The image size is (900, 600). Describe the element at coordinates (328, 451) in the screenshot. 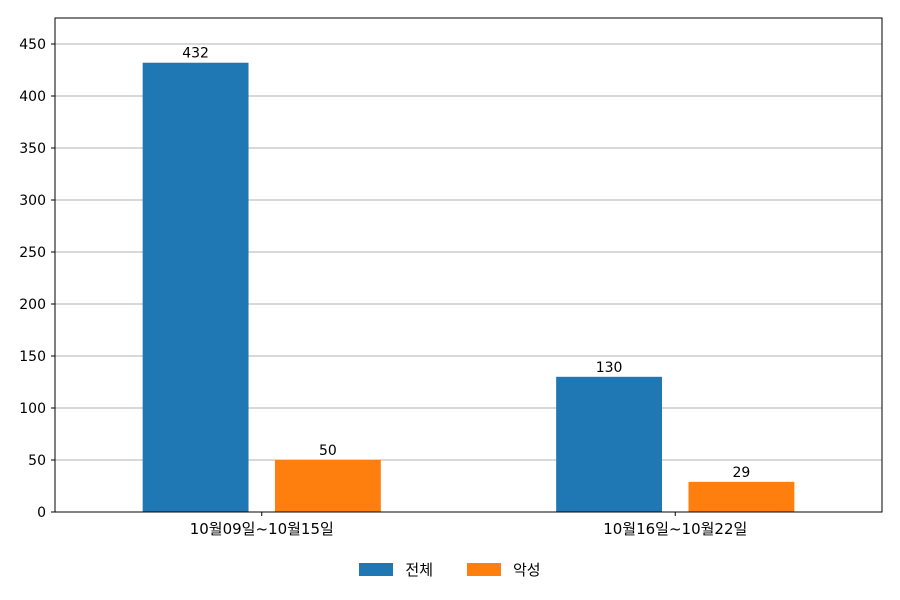

I see `data-label: 50` at that location.